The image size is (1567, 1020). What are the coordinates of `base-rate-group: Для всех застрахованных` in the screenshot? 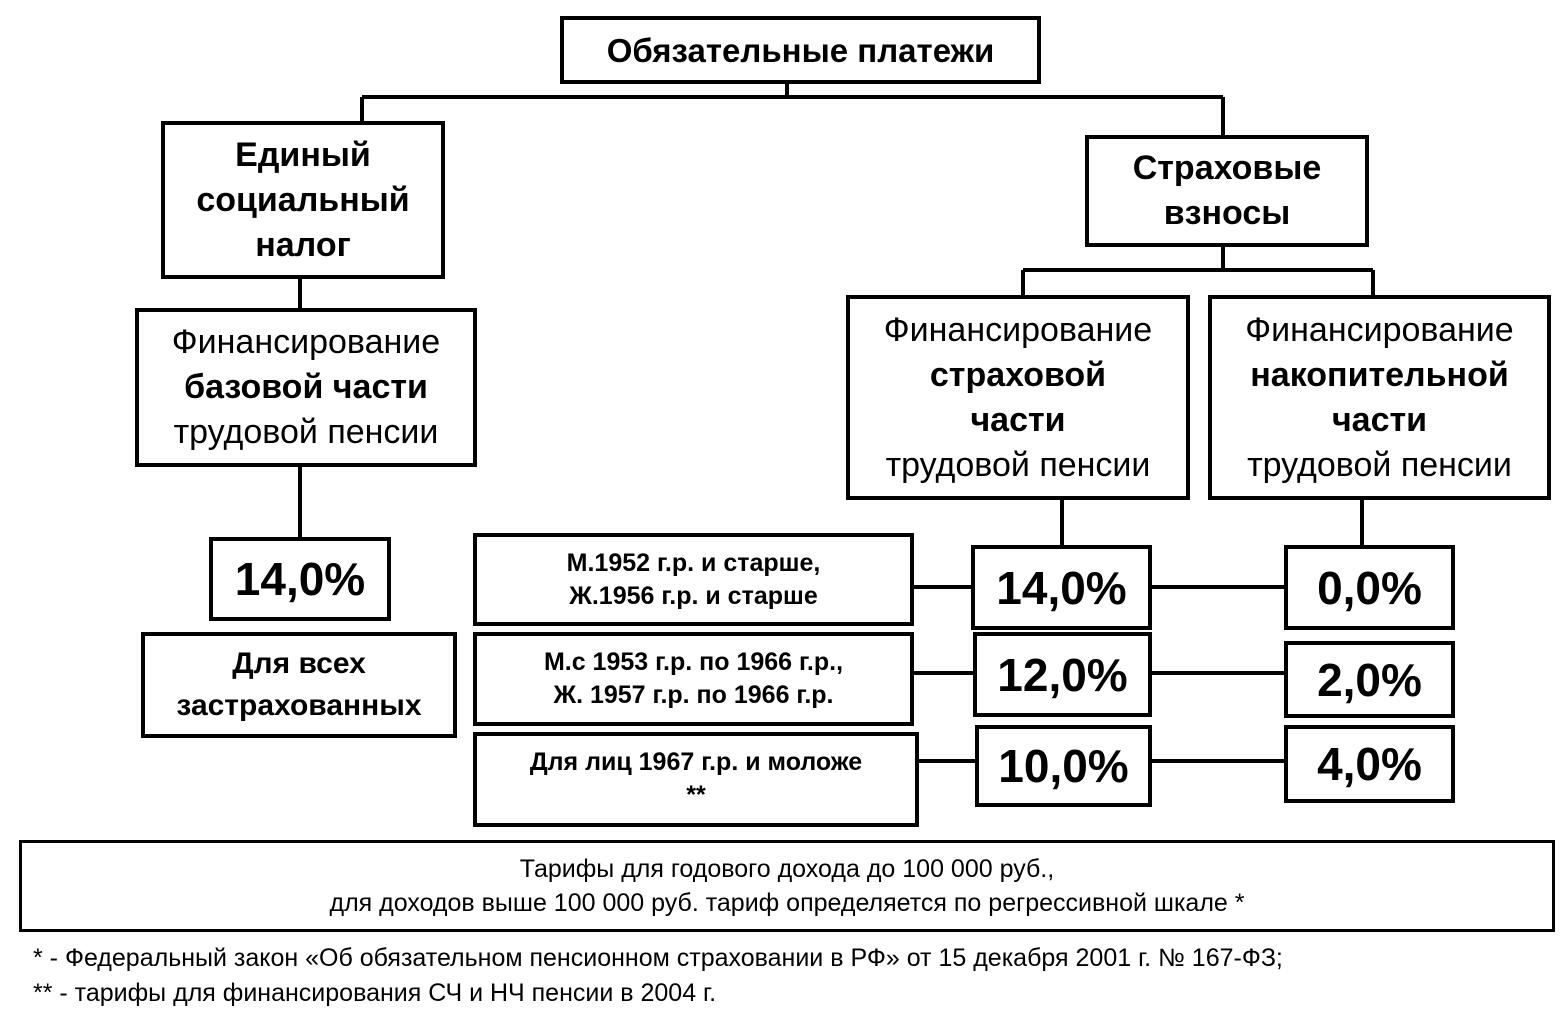 It's located at (299, 685).